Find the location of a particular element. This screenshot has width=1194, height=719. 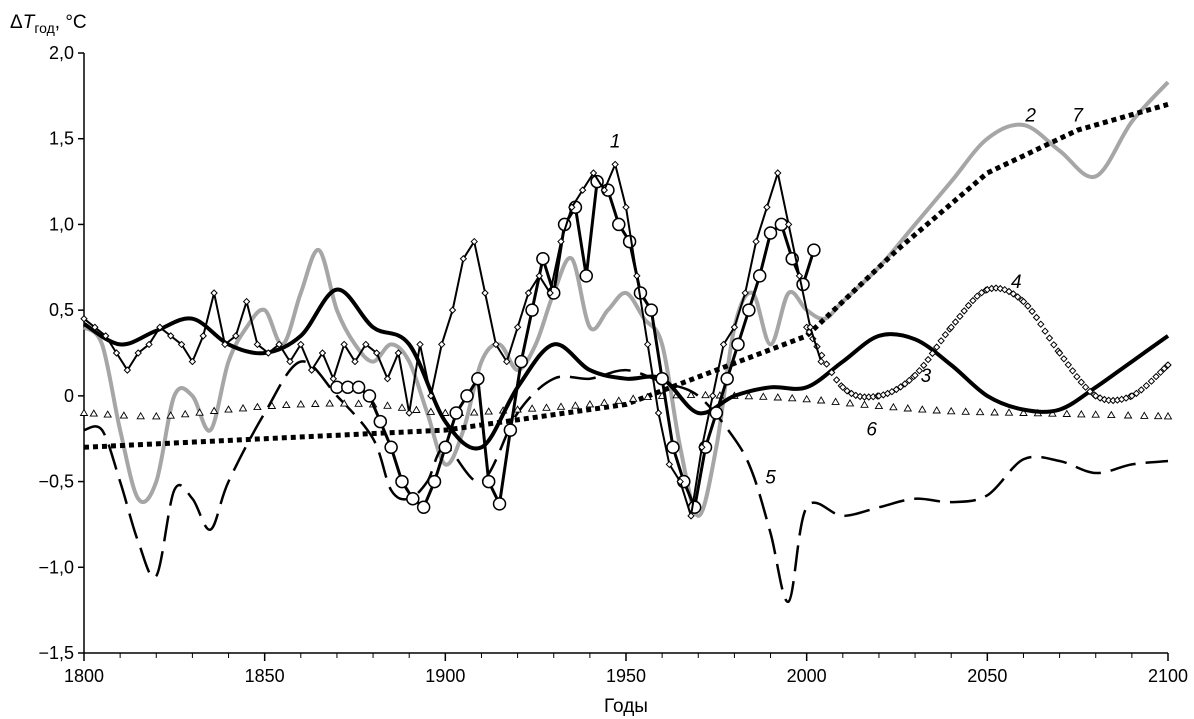

y-axis-title: ΔTгод, °C is located at coordinates (48, 24).